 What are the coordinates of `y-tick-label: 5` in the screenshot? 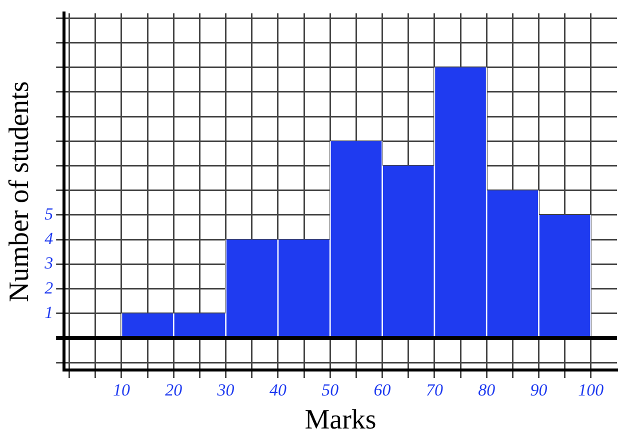 It's located at (49, 214).